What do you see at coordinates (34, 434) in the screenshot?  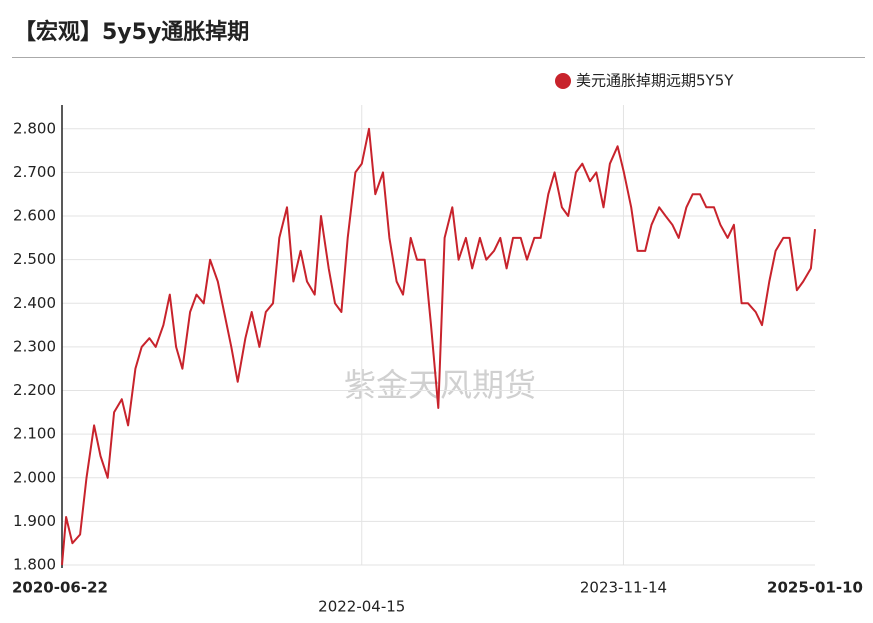 I see `y-tick-label: 2.100` at bounding box center [34, 434].